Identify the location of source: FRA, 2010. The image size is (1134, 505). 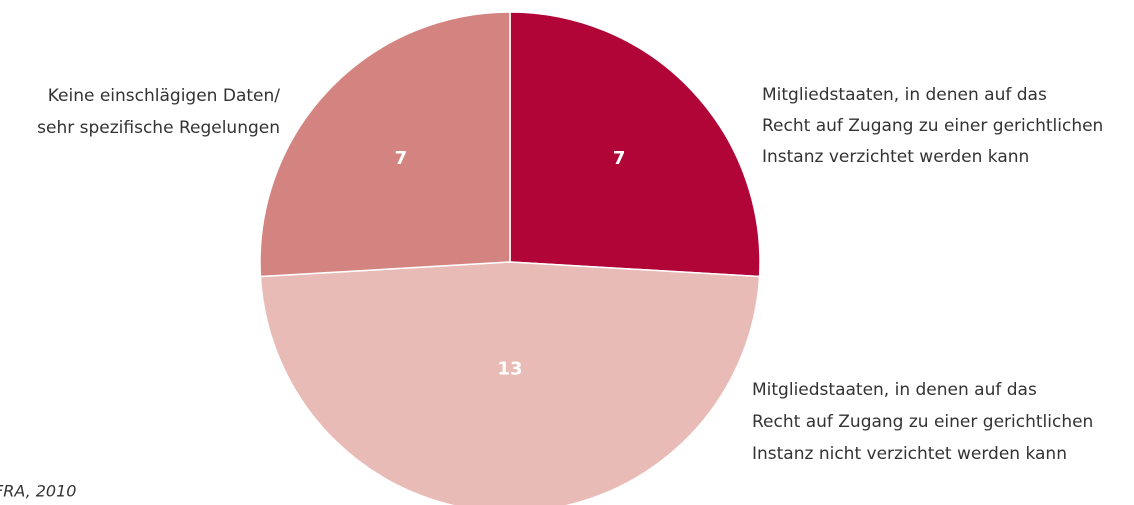
(38, 491).